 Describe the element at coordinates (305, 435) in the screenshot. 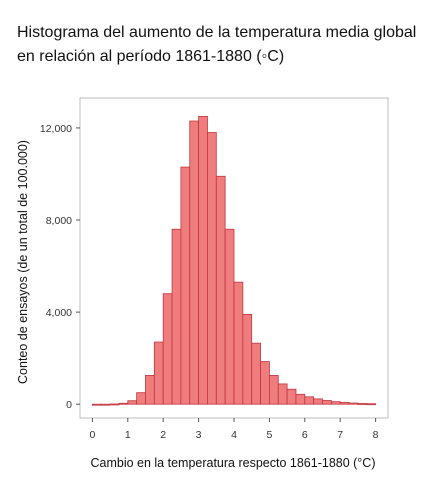

I see `x-tick-label: 6` at that location.